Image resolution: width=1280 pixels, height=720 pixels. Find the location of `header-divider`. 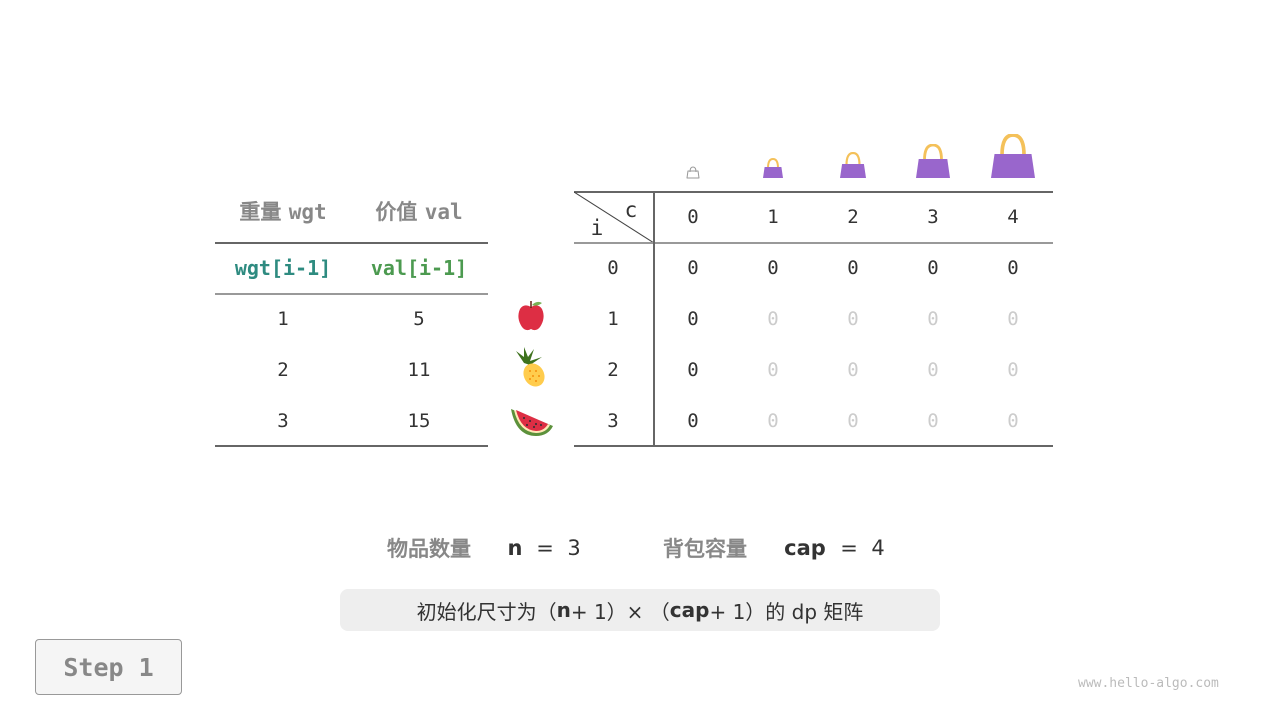

header-divider is located at coordinates (813, 243).